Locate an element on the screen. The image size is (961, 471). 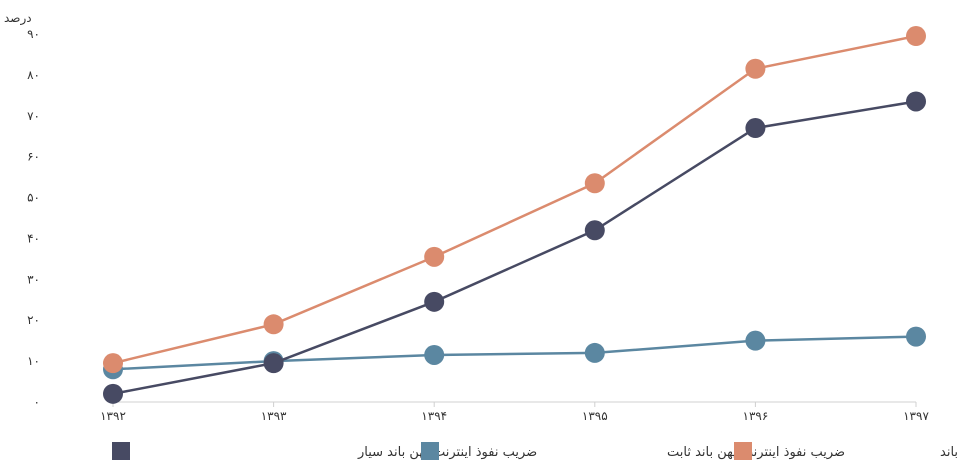
y-tick-label: ۵۰ is located at coordinates (33, 198).